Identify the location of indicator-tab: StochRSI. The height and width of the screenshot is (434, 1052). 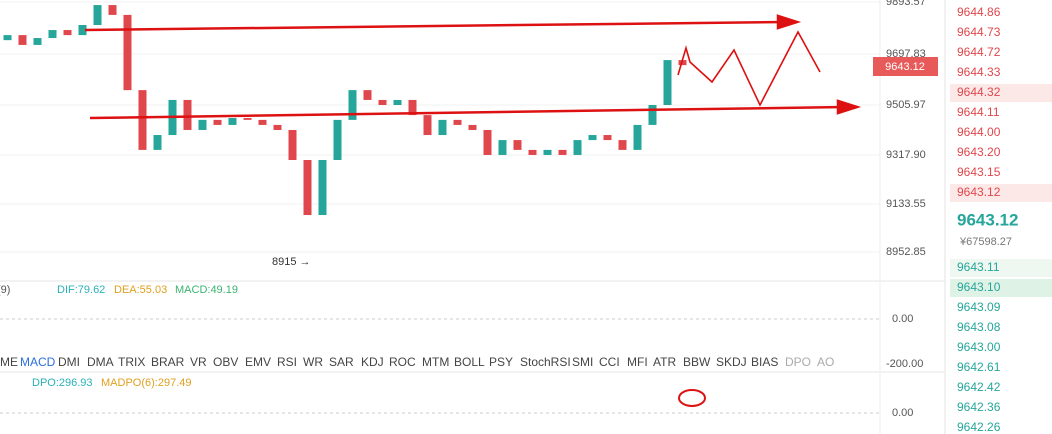
(545, 362).